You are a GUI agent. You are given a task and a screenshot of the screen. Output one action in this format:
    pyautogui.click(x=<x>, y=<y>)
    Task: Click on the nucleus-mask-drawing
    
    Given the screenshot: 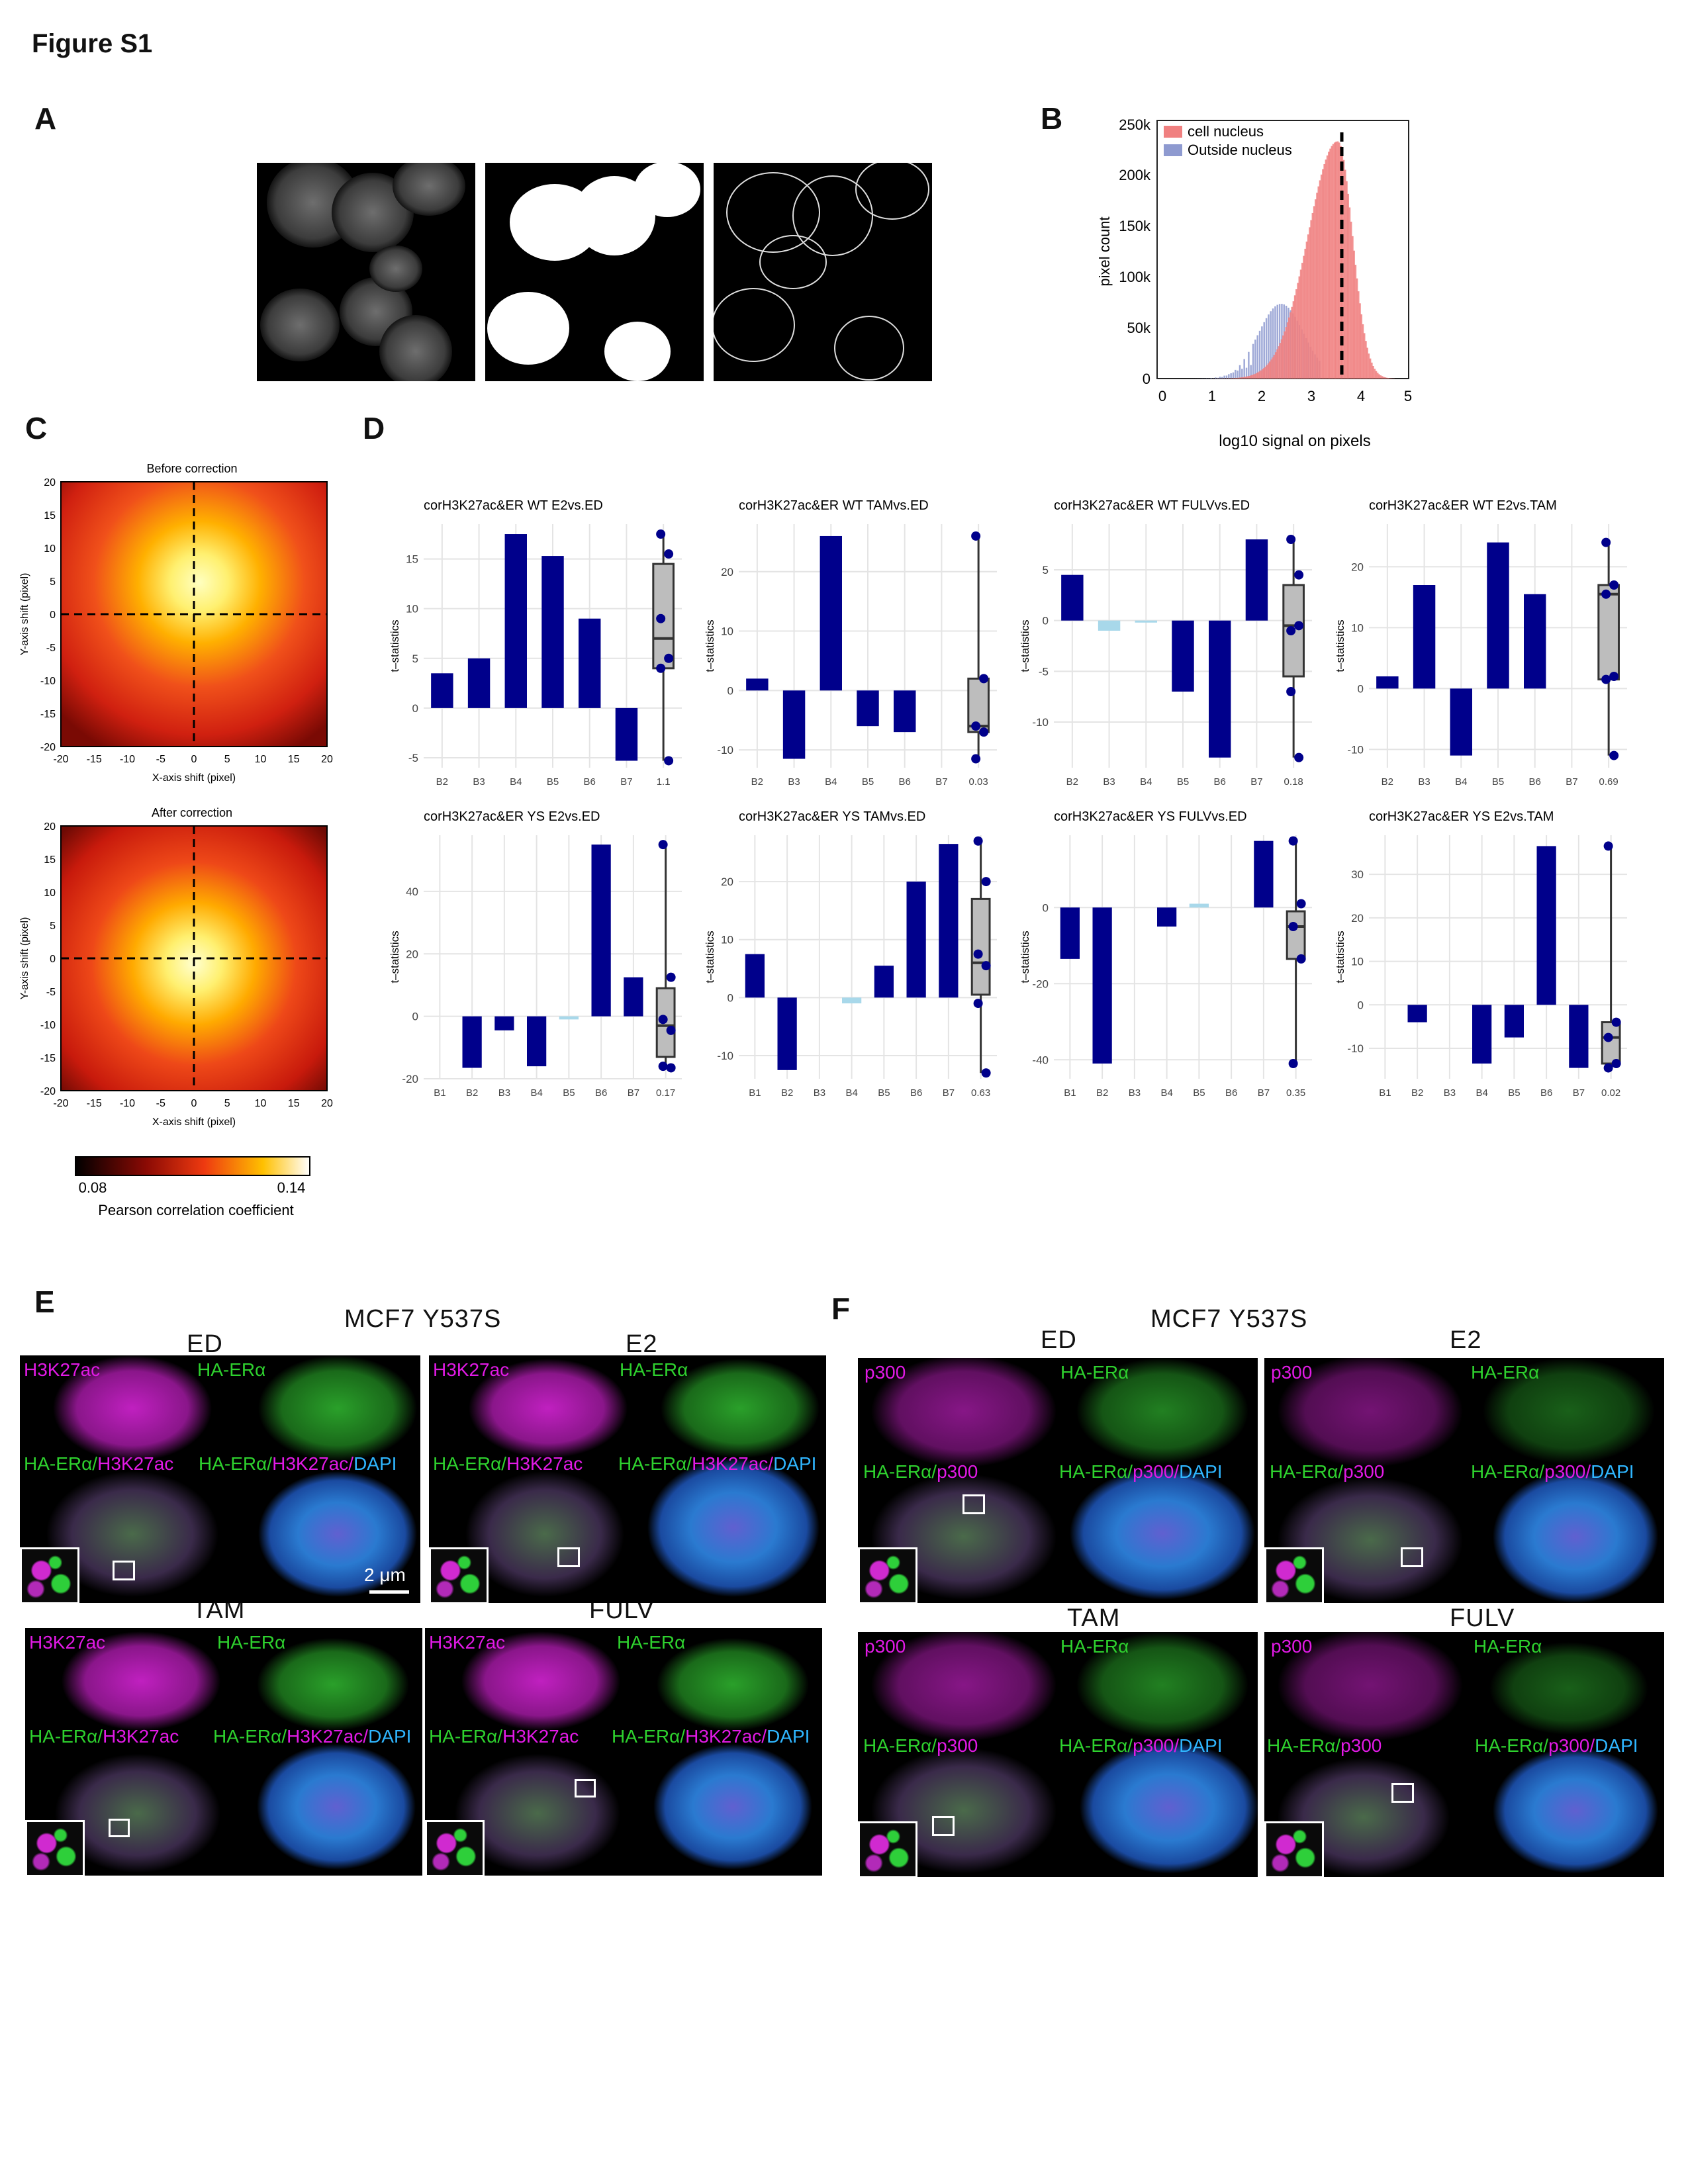 What is the action you would take?
    pyautogui.click(x=593, y=272)
    